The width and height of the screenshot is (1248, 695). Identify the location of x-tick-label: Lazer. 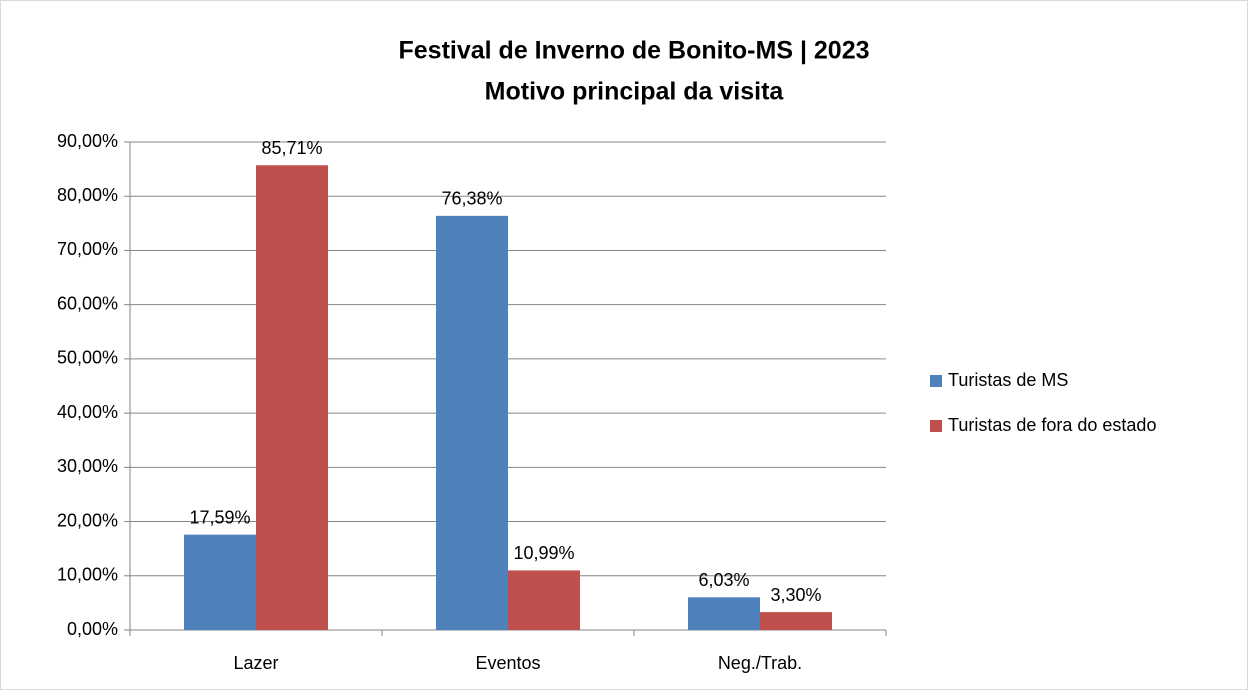
(255, 663).